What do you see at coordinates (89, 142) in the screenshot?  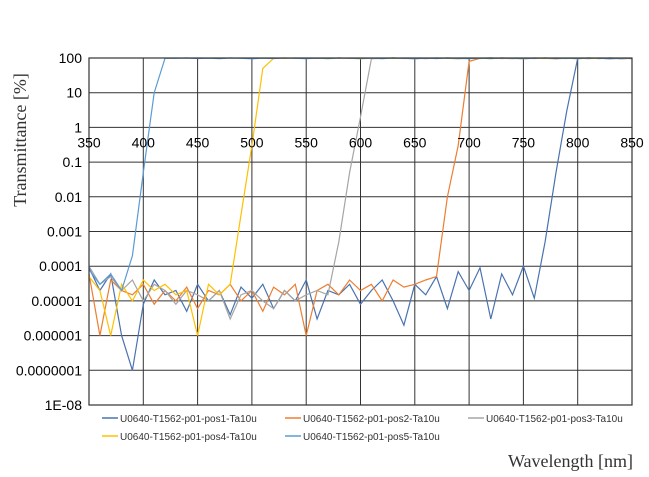 I see `x-tick-label: 350` at bounding box center [89, 142].